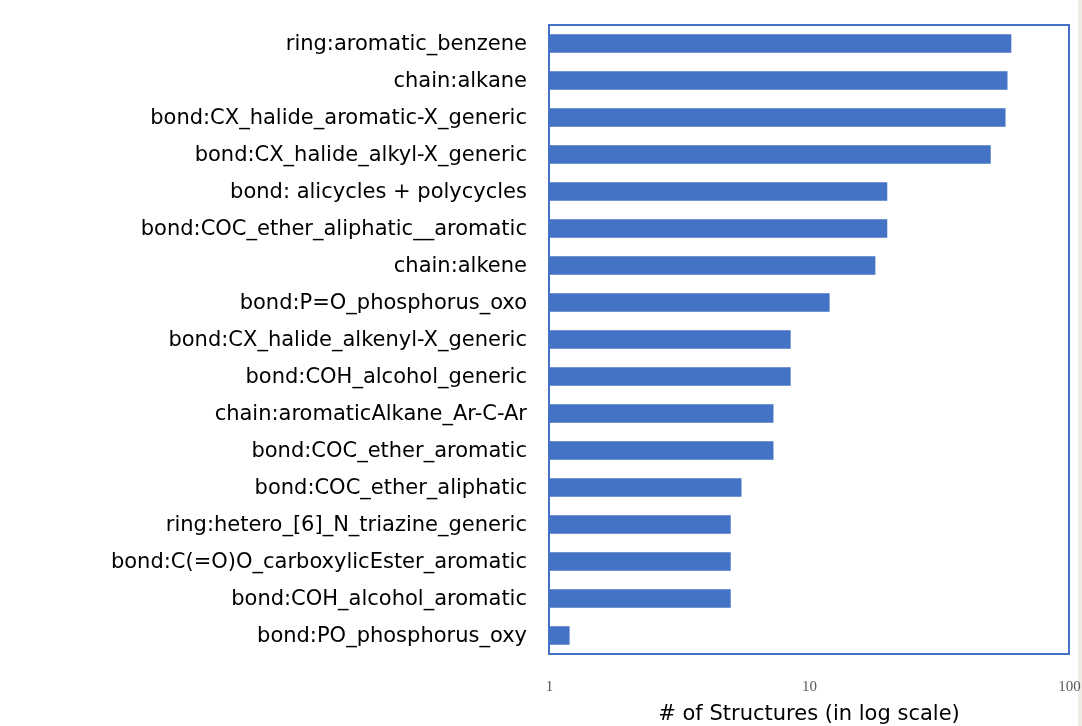 The height and width of the screenshot is (726, 1082). Describe the element at coordinates (360, 155) in the screenshot. I see `y-tick-label: bond:CX_halide_alkyl-X_generic` at that location.